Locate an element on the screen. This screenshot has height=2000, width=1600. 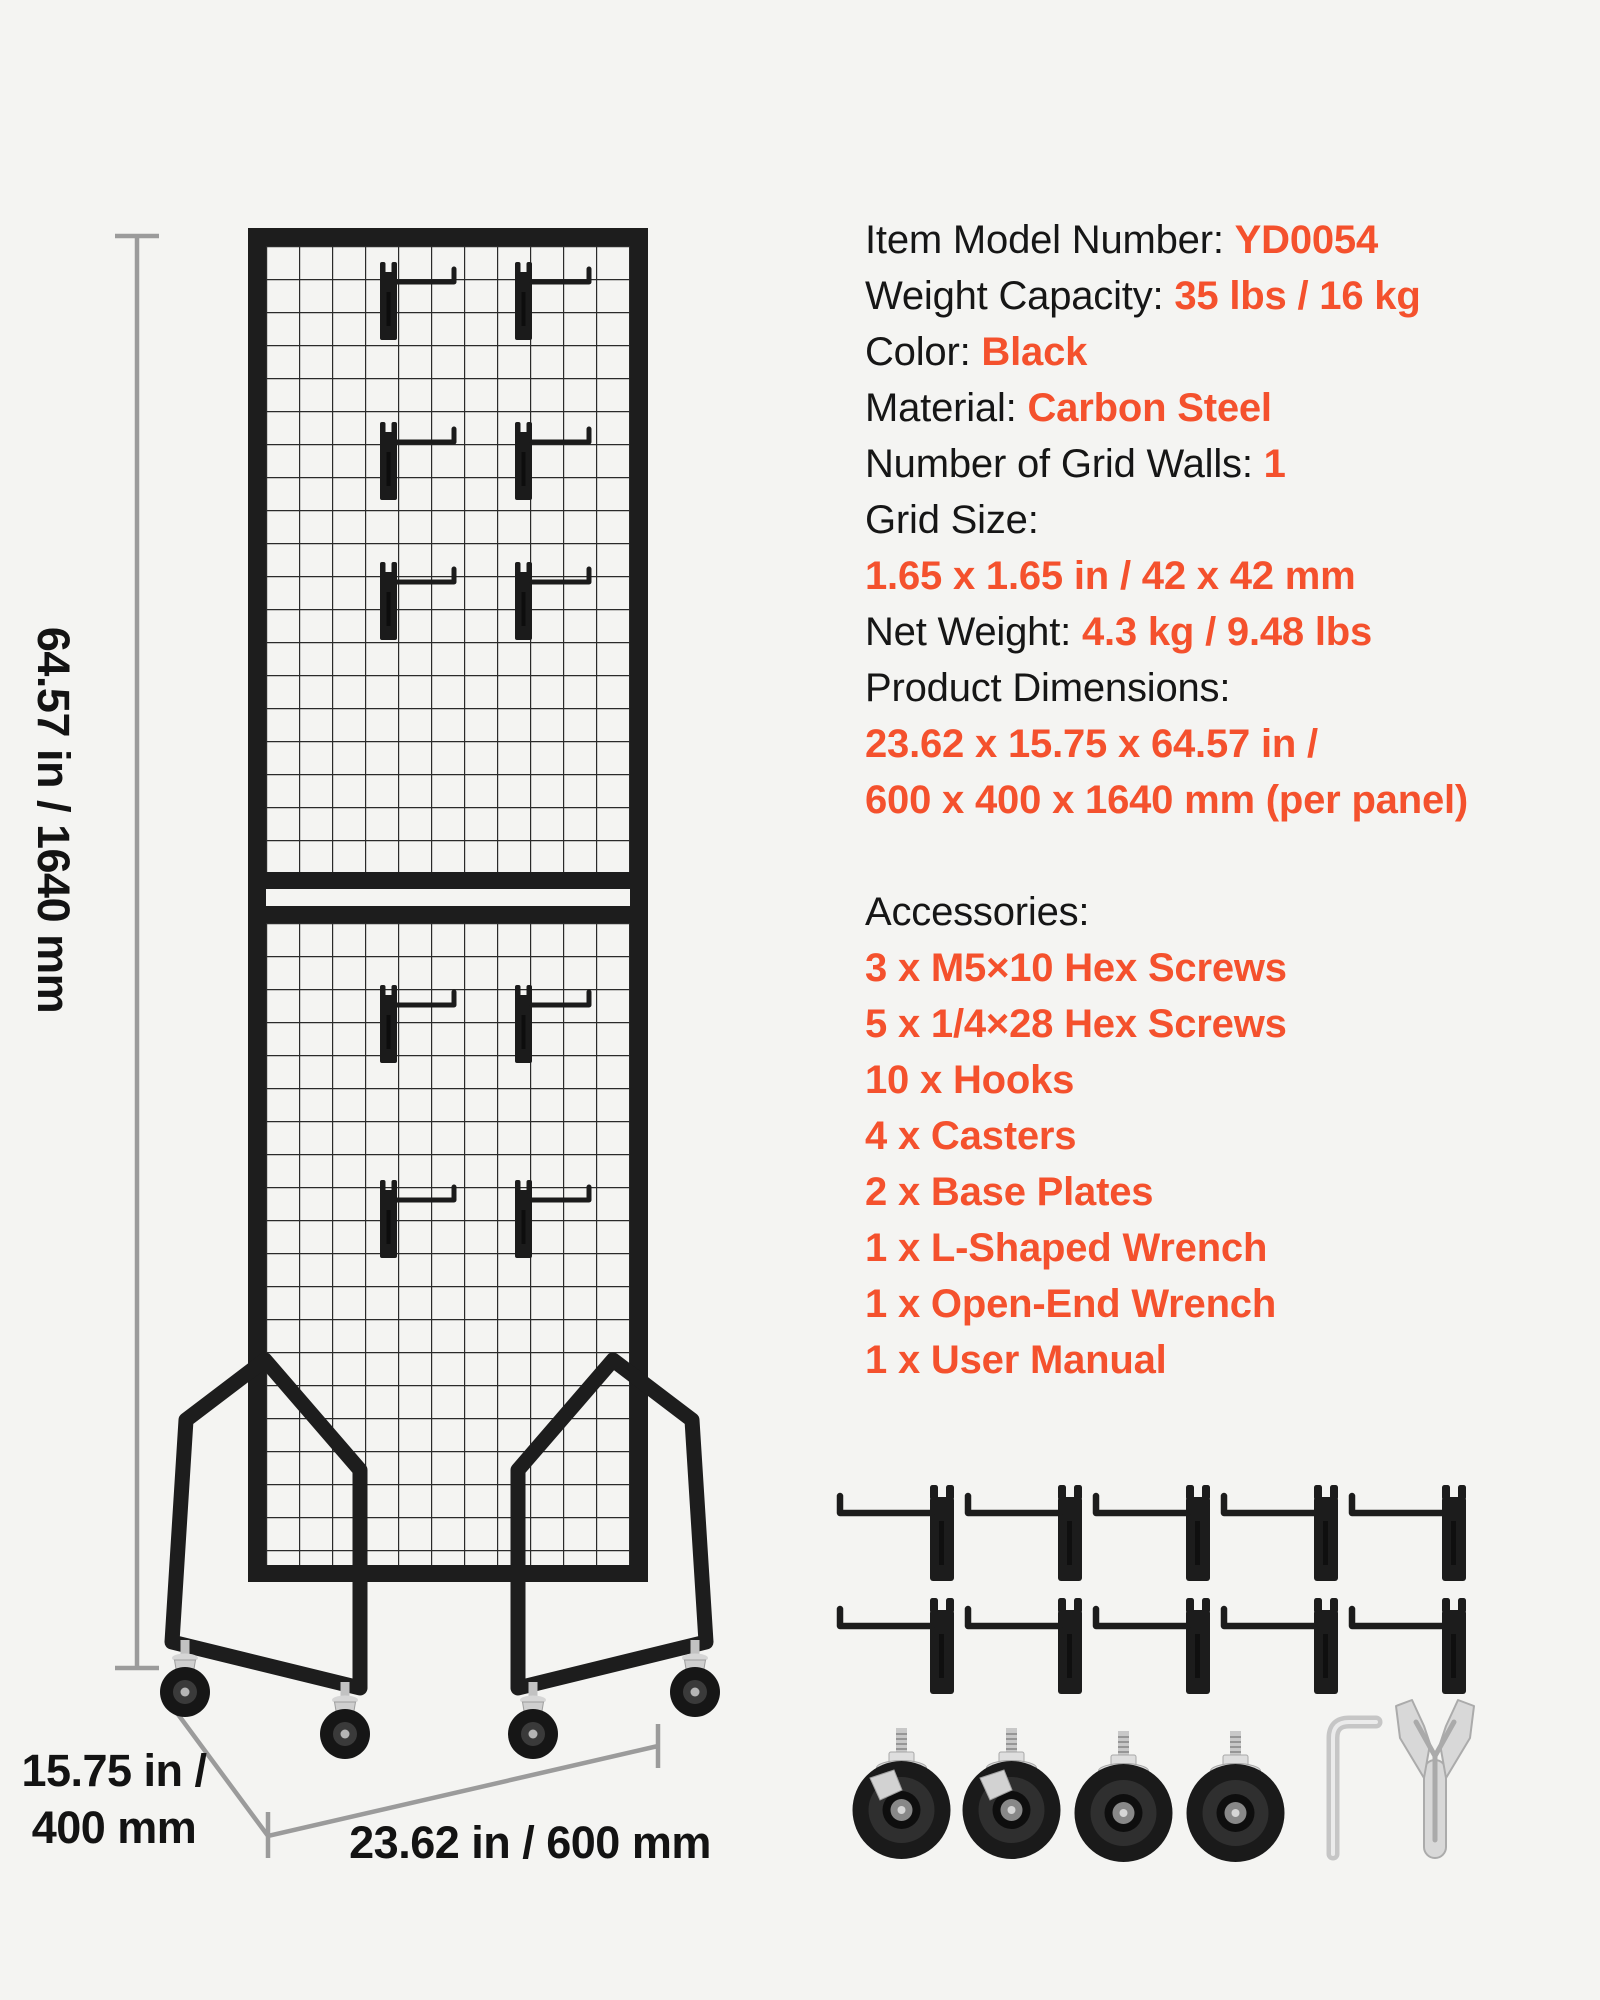
spec-line-product-dimensions-value1: 23.62 x 15.75 x 64.57 in / is located at coordinates (1091, 744).